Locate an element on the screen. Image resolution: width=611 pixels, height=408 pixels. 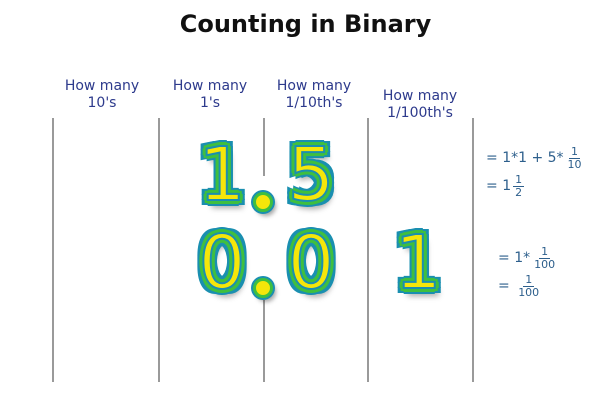
math-expansion-1: = 1*1 + 5* 1 10 = 1 1 2 is located at coordinates (536, 172).